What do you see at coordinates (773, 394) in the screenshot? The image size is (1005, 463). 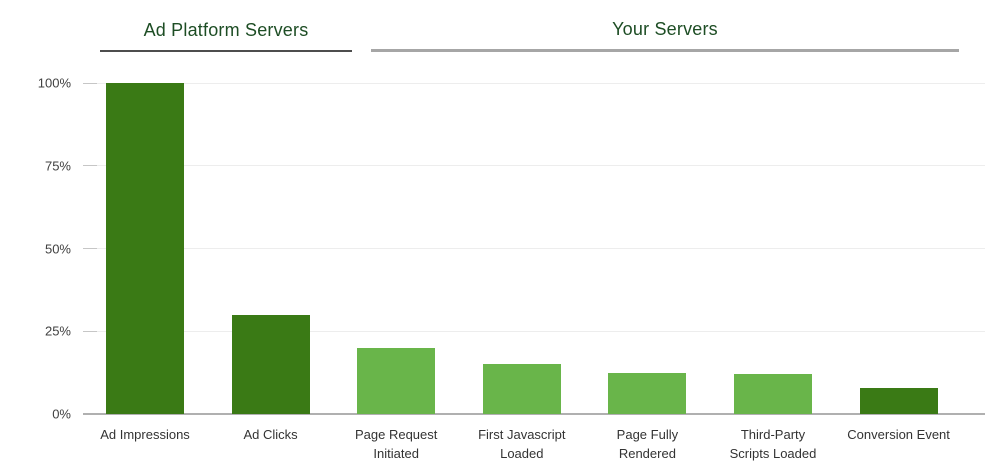 I see `bar-third-party-scripts-loaded` at bounding box center [773, 394].